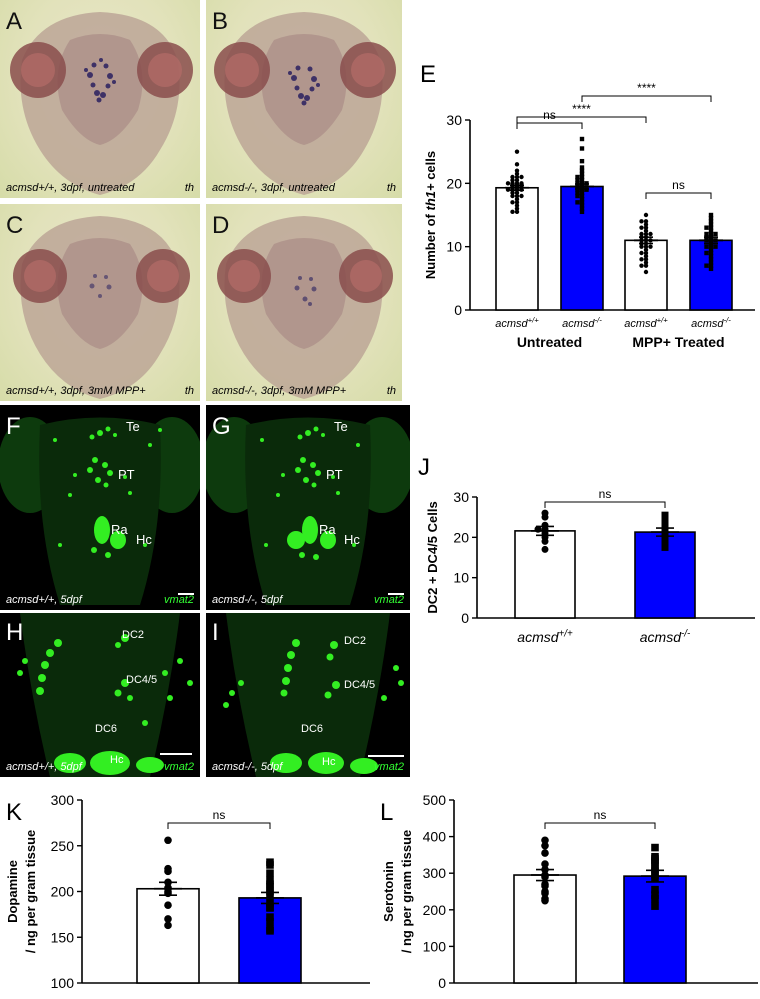  What do you see at coordinates (406, 892) in the screenshot?
I see `y-axis-label-units: / ng per gram tissue` at bounding box center [406, 892].